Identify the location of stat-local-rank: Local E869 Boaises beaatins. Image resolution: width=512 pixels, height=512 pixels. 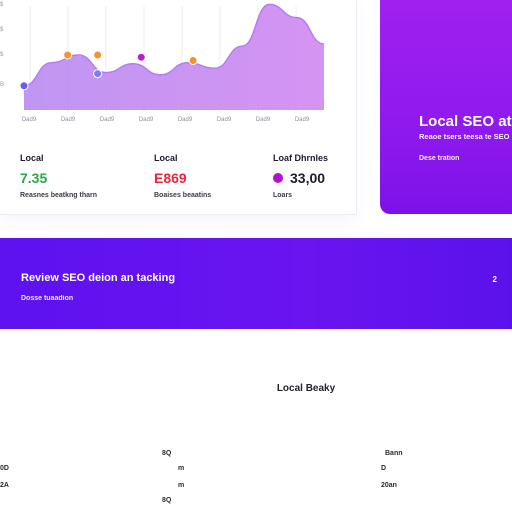
(182, 176).